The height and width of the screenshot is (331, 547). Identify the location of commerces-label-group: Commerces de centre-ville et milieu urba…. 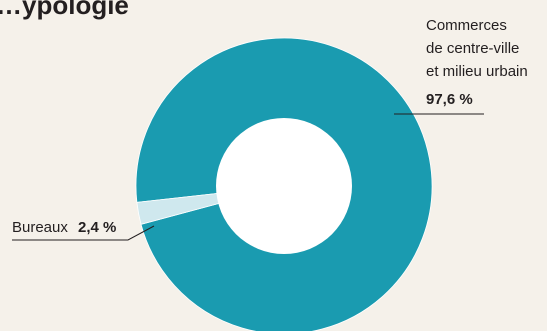
(461, 66).